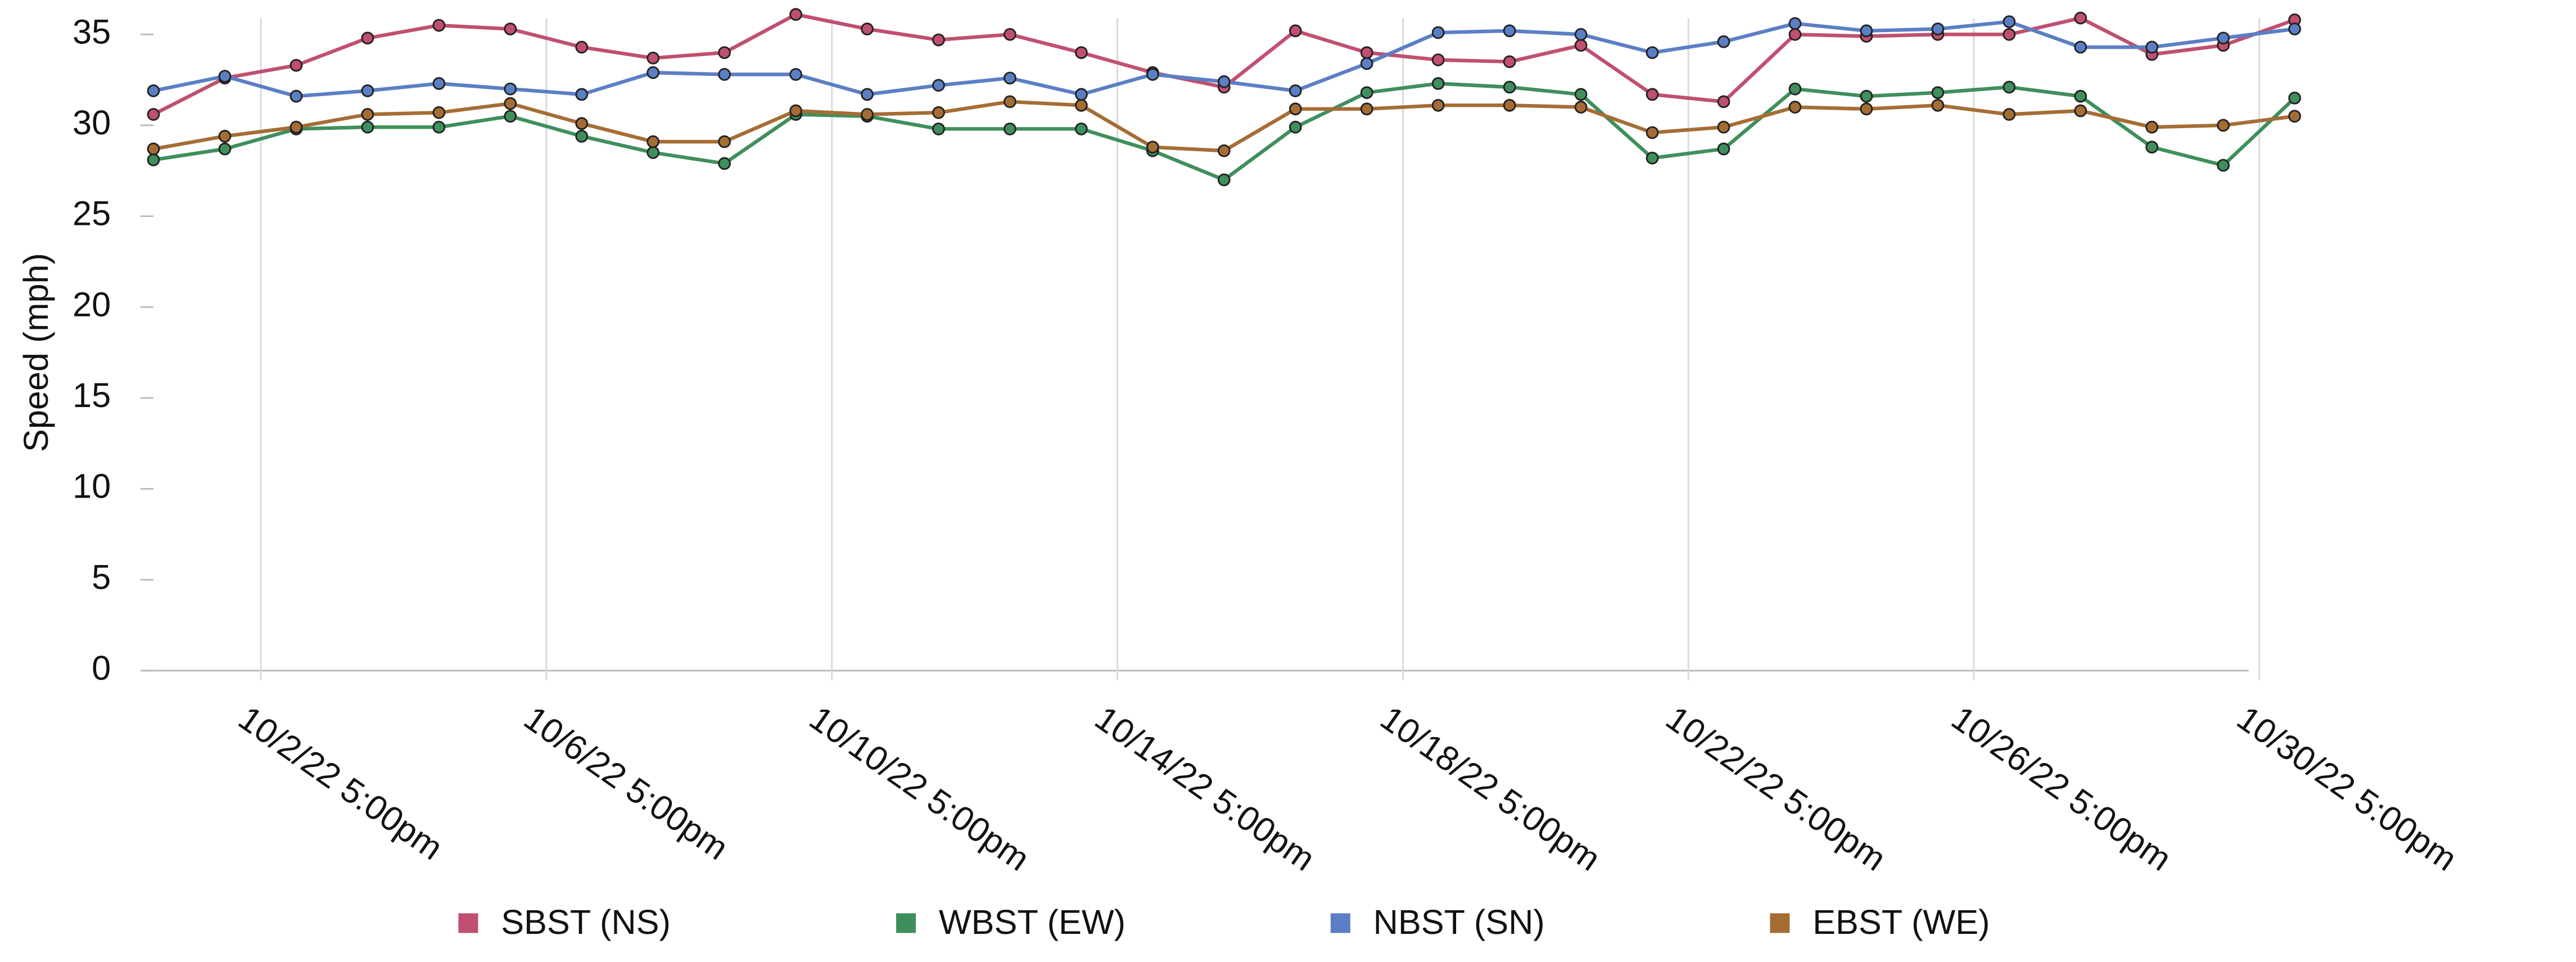 This screenshot has height=962, width=2576. Describe the element at coordinates (626, 783) in the screenshot. I see `x-tick-label: 10/6/22 5:00pm` at that location.